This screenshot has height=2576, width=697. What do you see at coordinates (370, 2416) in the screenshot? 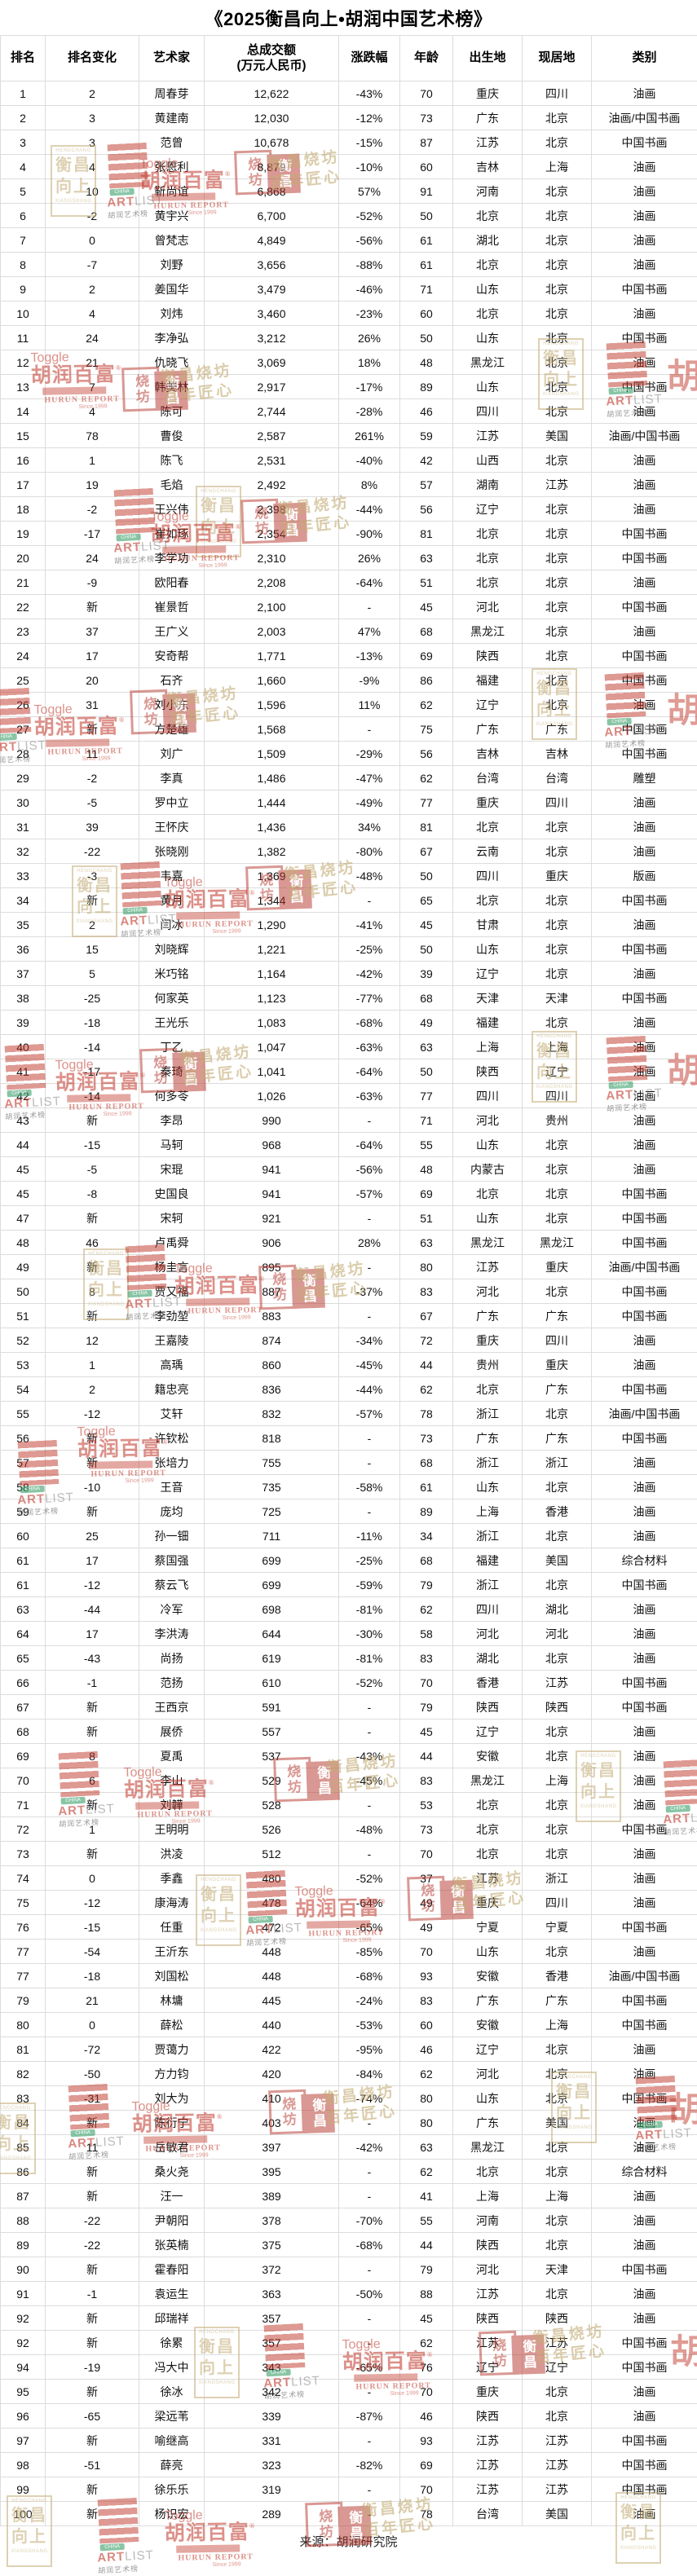
I see `cell-change-pct: -87%` at bounding box center [370, 2416].